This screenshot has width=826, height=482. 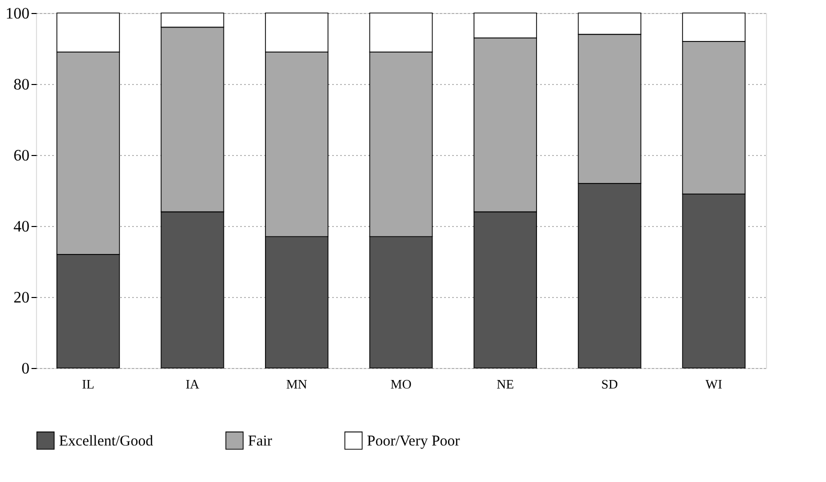 What do you see at coordinates (714, 384) in the screenshot?
I see `x-tick-label: WI` at bounding box center [714, 384].